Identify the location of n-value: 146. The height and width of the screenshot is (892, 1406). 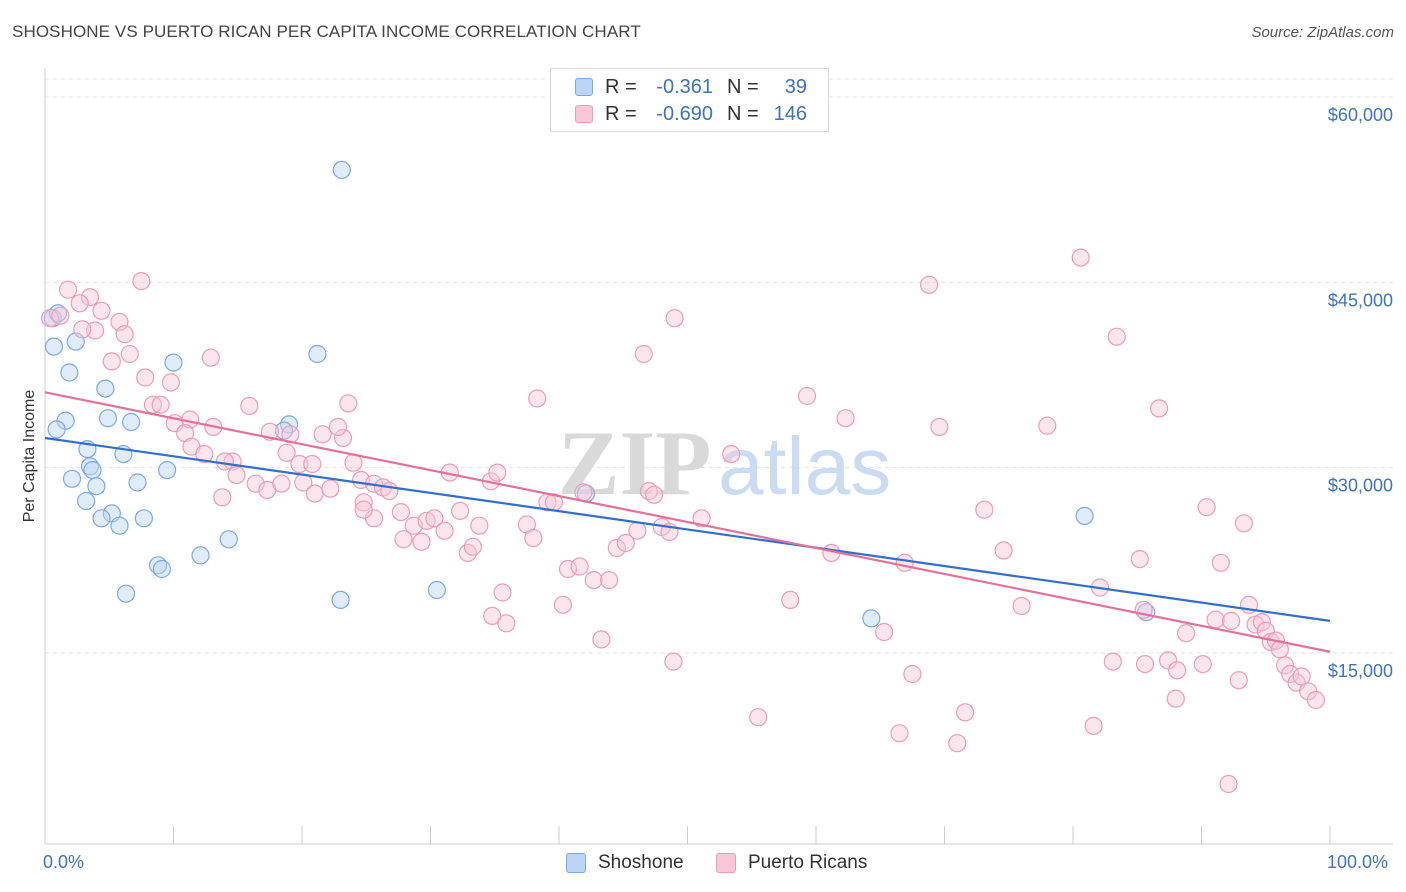
(790, 113).